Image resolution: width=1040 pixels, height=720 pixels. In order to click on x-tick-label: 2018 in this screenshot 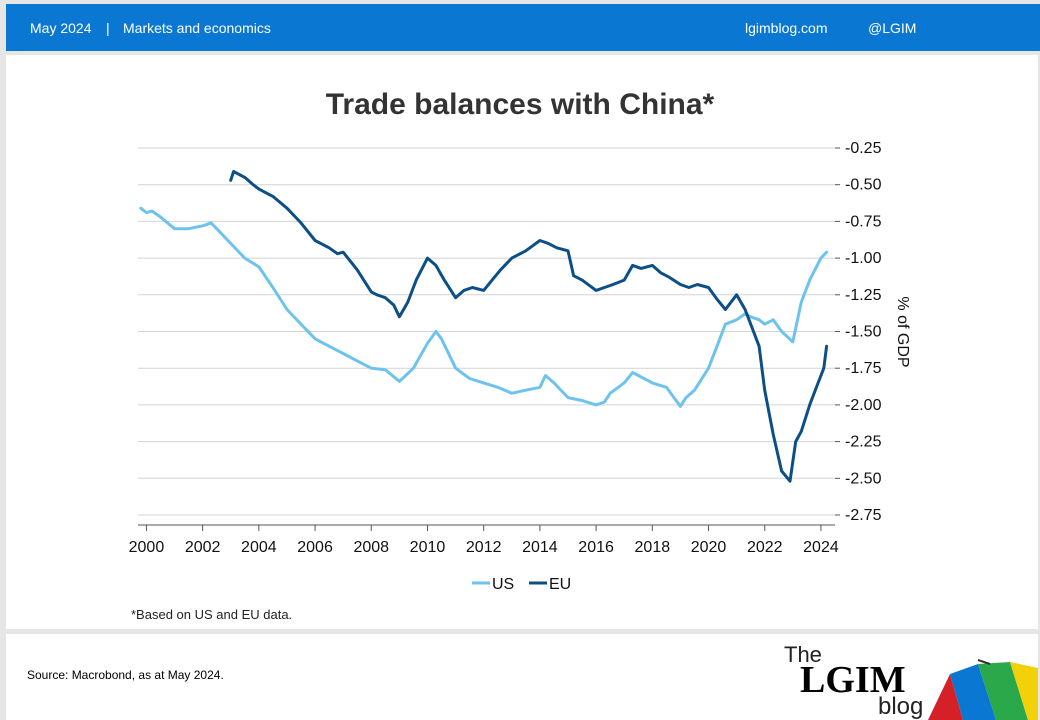, I will do `click(653, 547)`.